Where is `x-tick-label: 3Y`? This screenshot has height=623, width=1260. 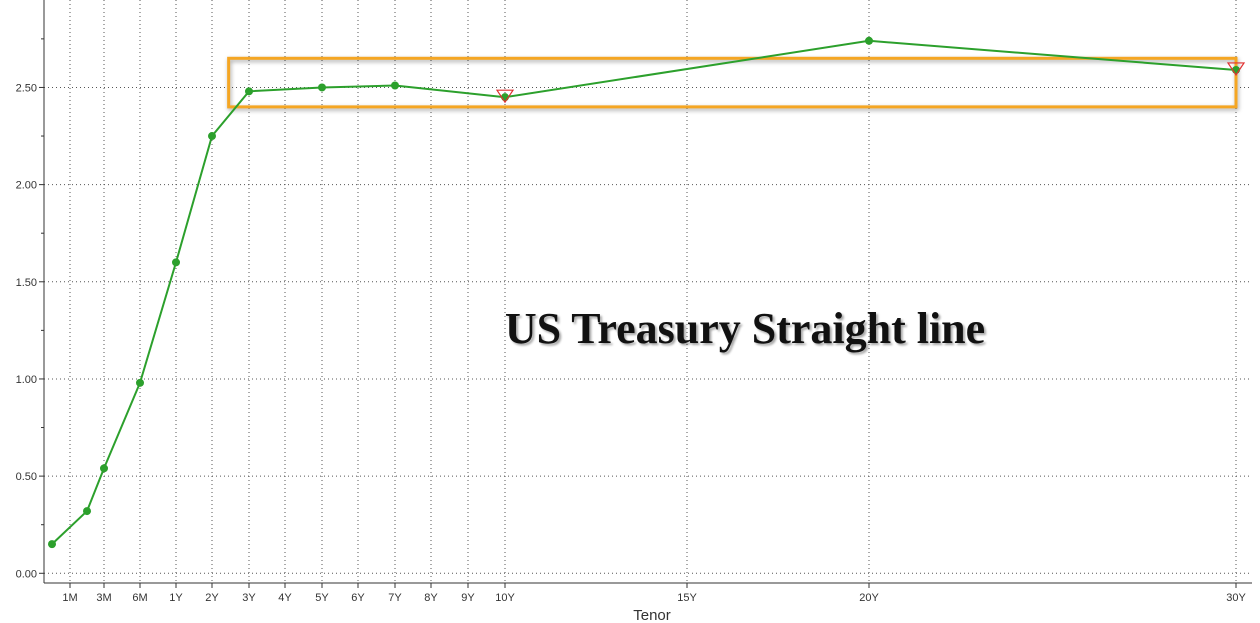
x-tick-label: 3Y is located at coordinates (249, 598).